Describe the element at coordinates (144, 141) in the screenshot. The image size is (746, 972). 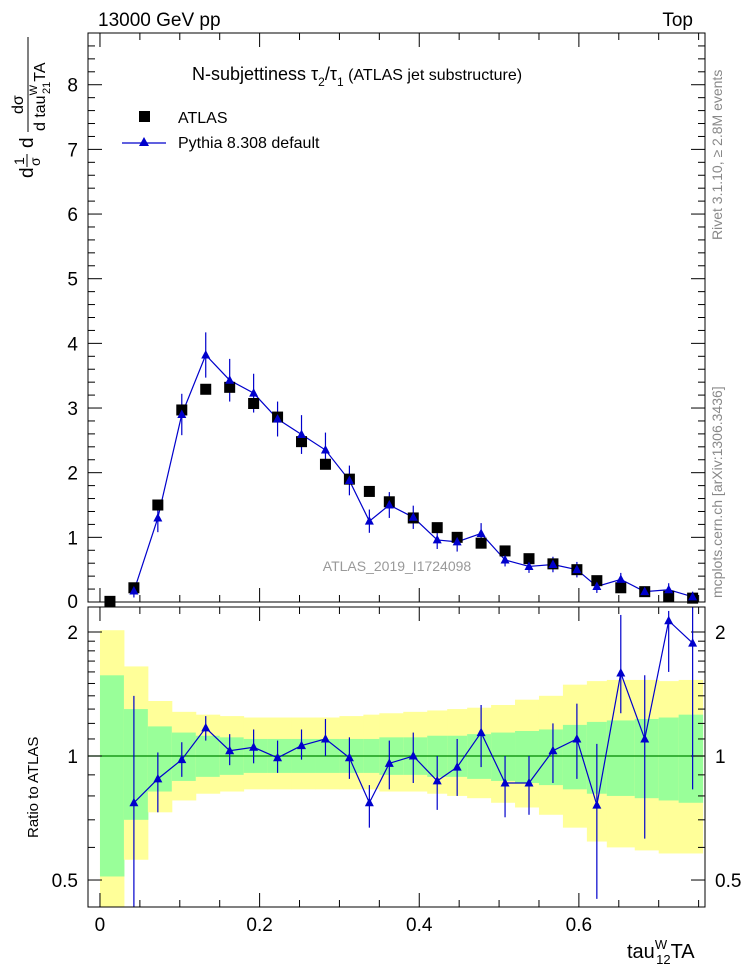
I see `legend-marker-pythia` at that location.